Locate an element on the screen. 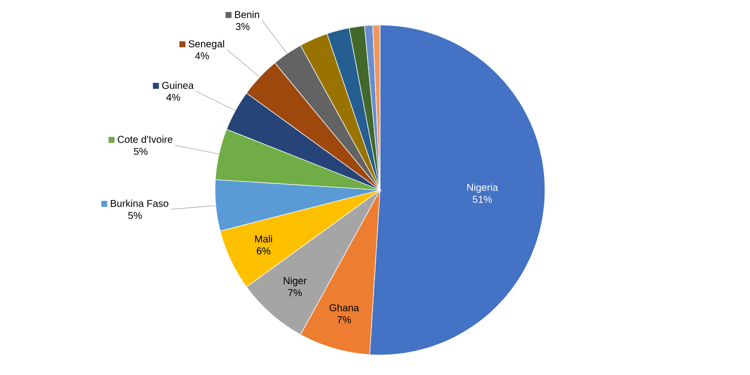 The height and width of the screenshot is (375, 750). slice-label: Mali is located at coordinates (263, 238).